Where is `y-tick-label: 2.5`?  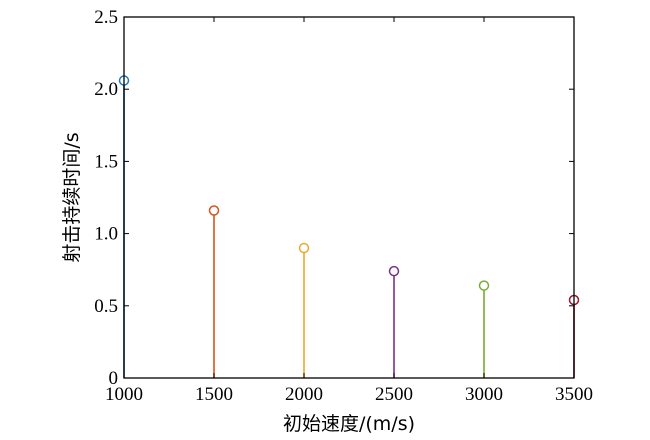 y-tick-label: 2.5 is located at coordinates (106, 17).